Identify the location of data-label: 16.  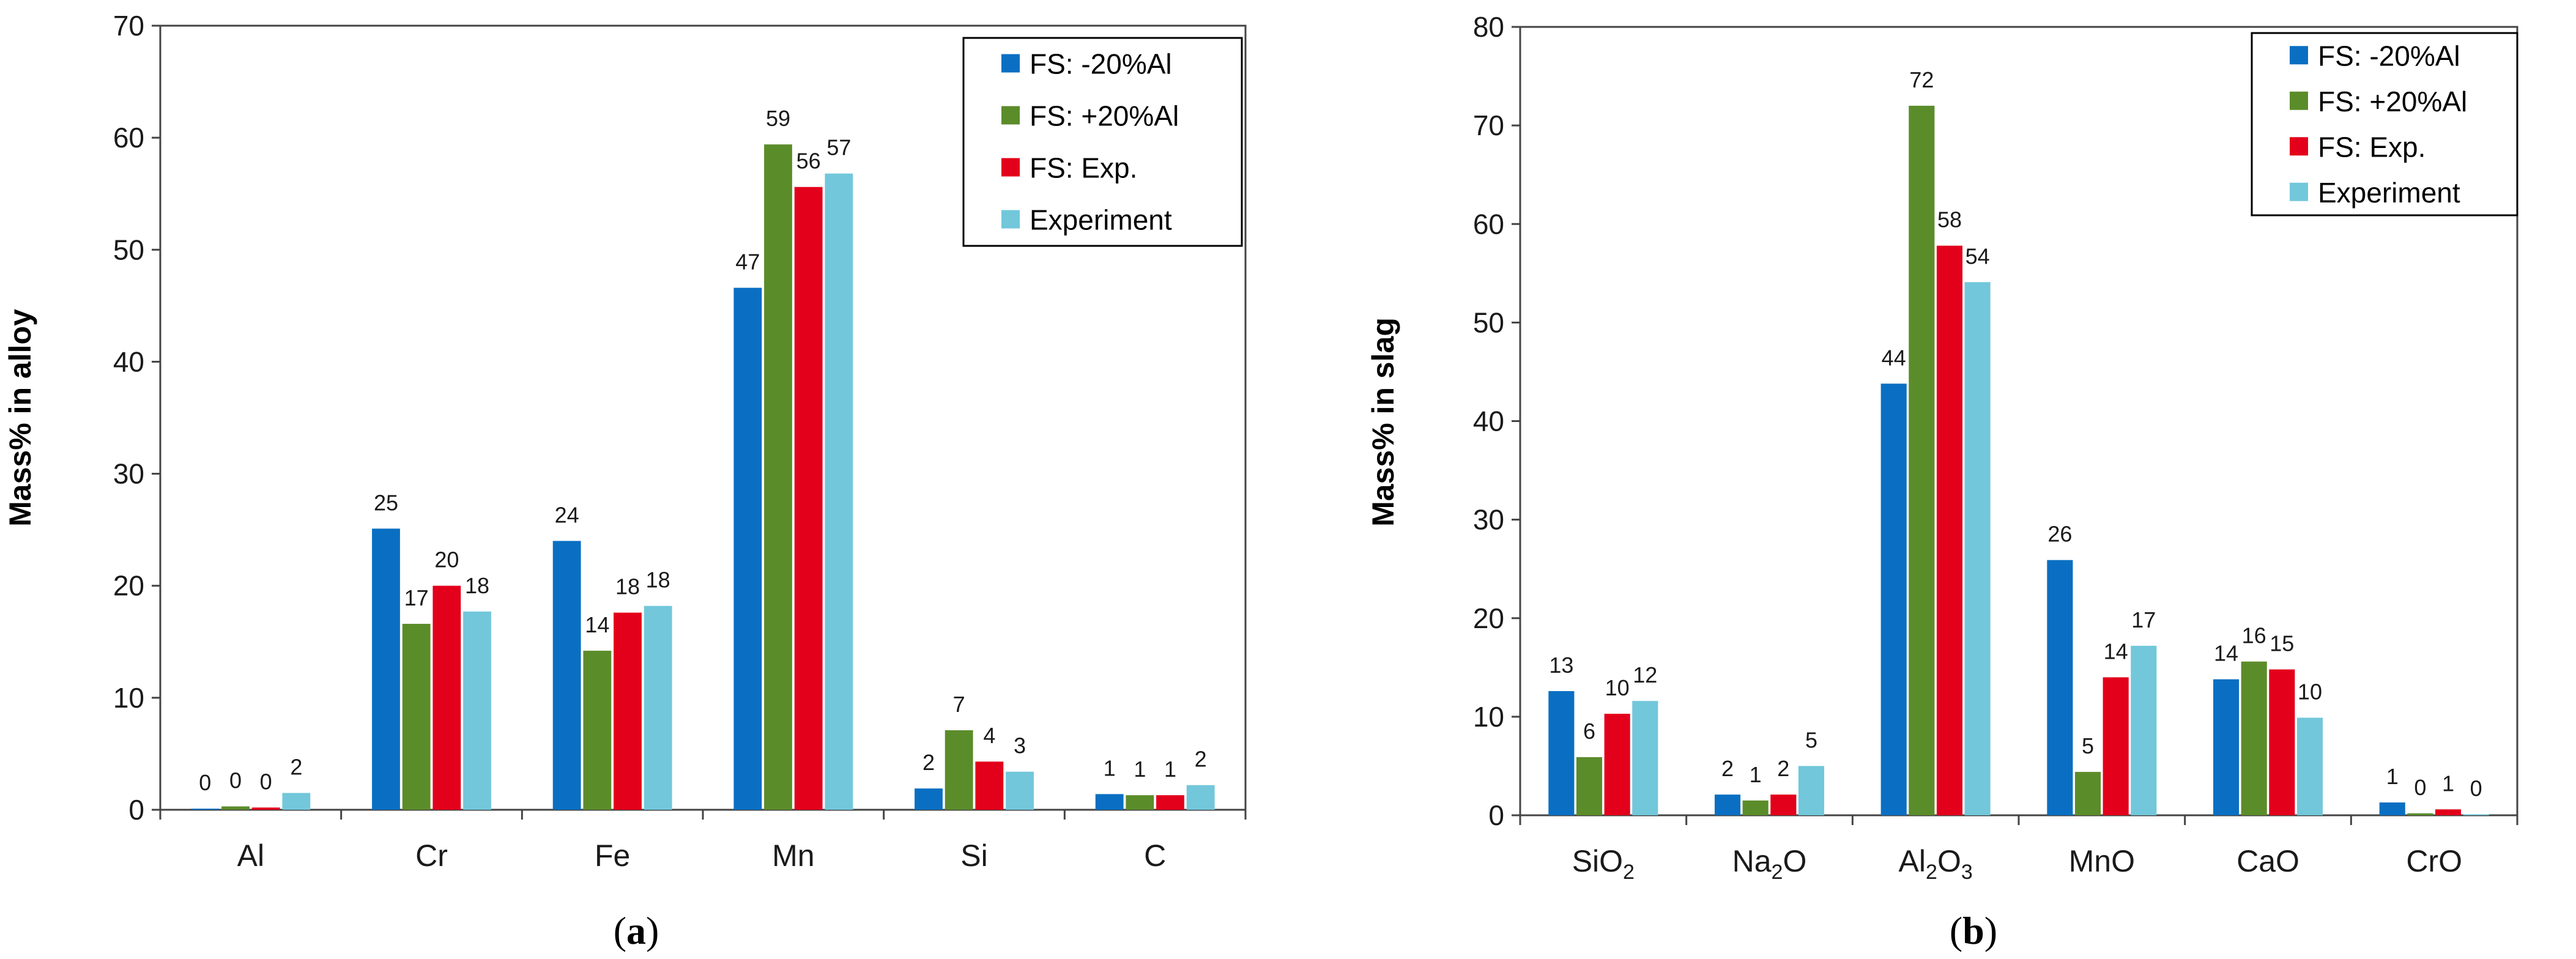
(2254, 635).